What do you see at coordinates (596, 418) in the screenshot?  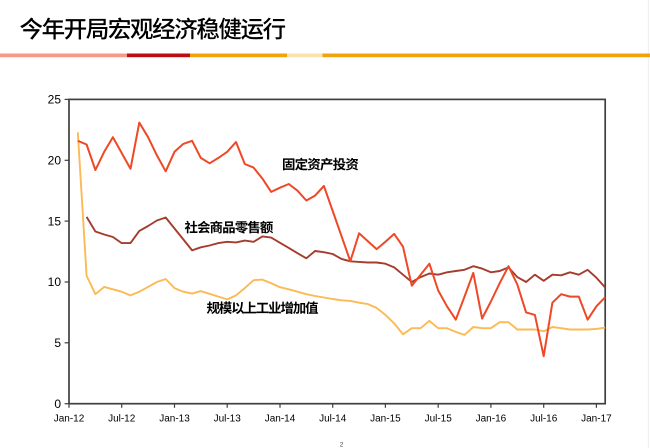 I see `svg-text: Jan-17` at bounding box center [596, 418].